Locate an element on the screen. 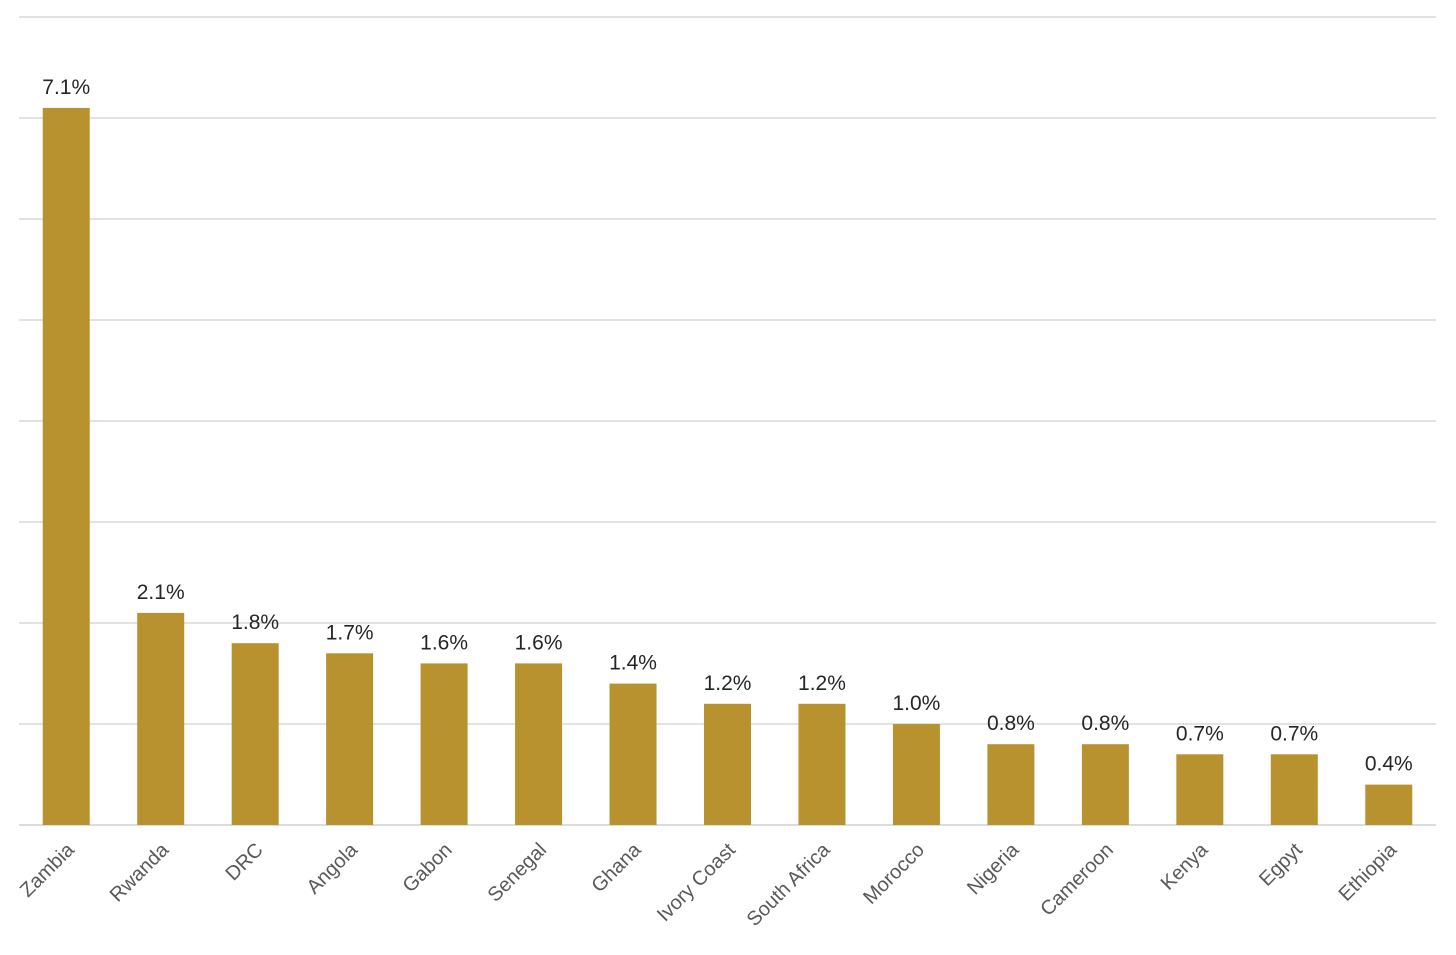  bar-cameroon is located at coordinates (1105, 784).